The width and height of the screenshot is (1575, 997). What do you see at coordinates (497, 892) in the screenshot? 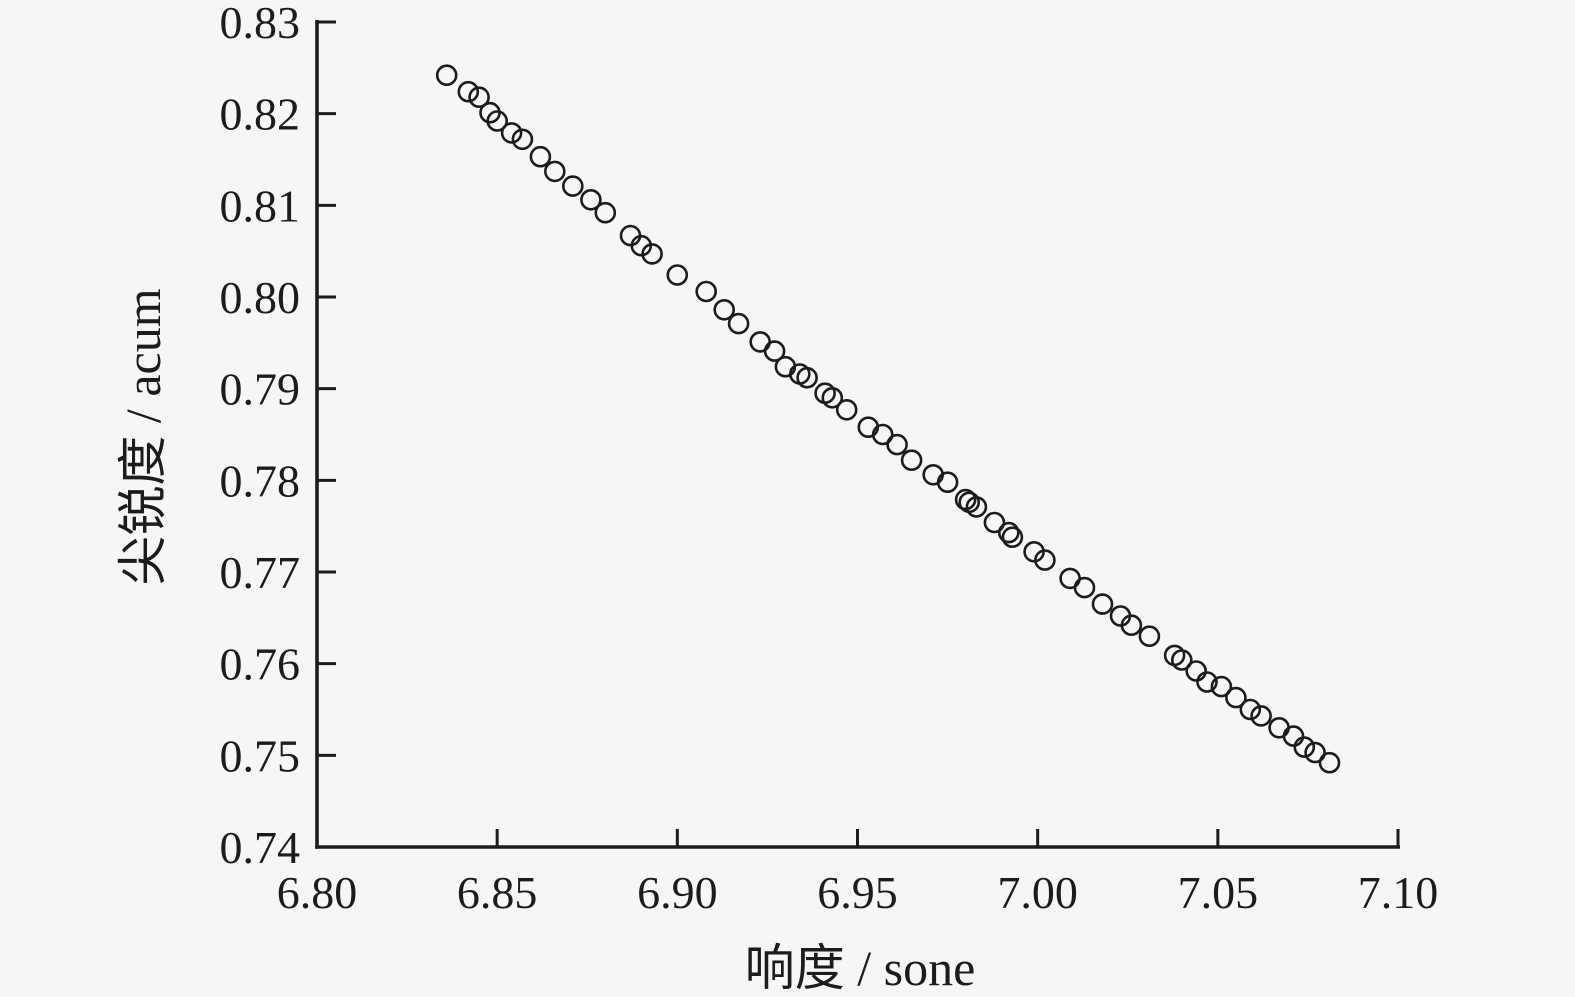
I see `x-tick-label: 6.85` at bounding box center [497, 892].